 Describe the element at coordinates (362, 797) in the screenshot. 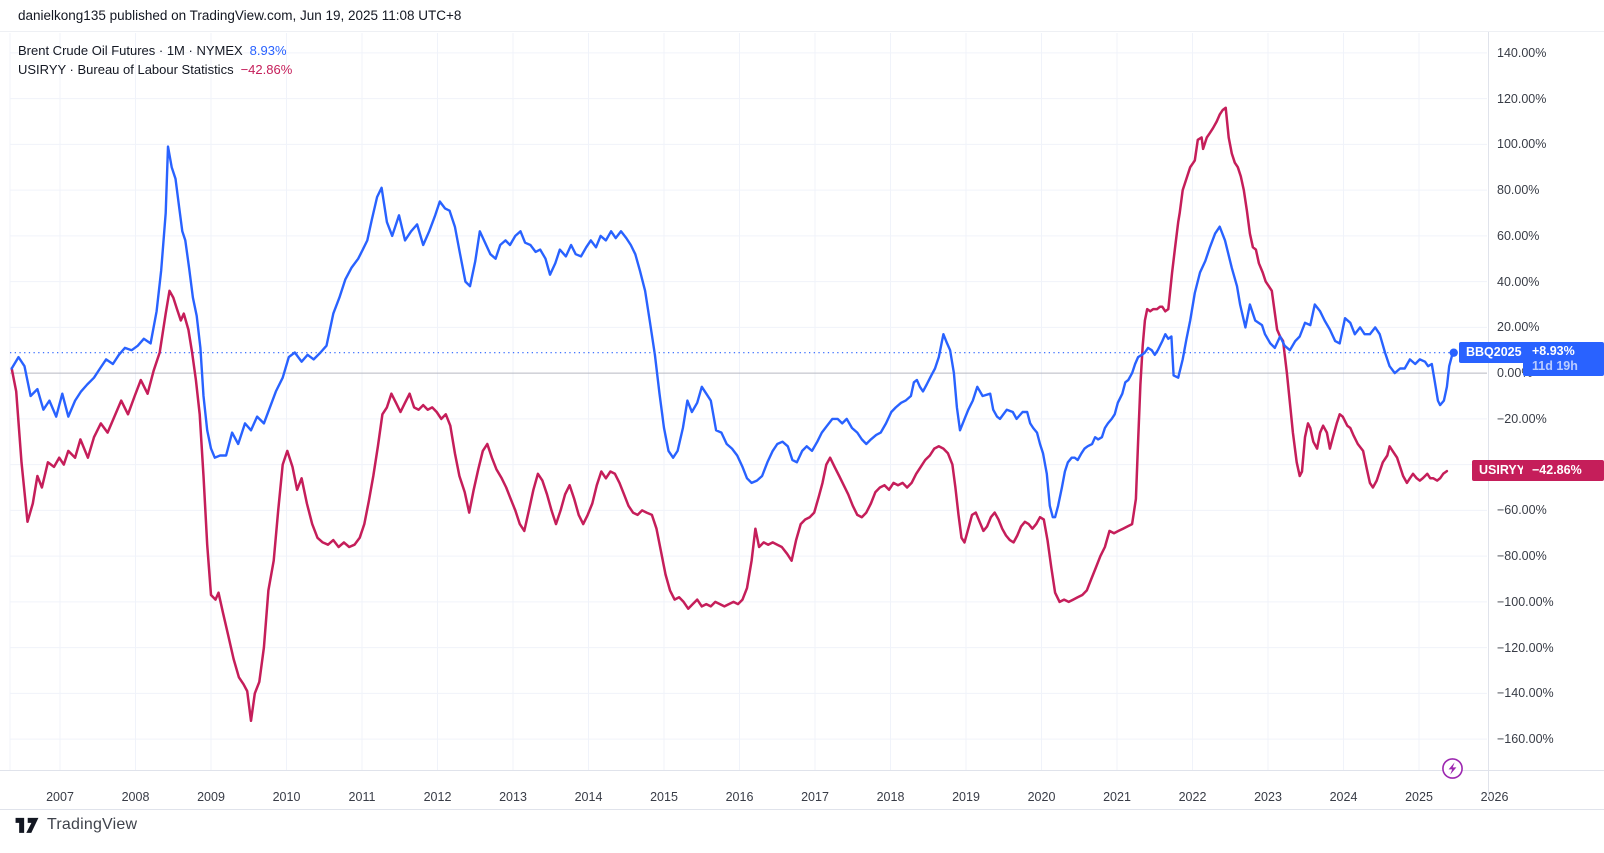

I see `x-axis-tick: 2011` at that location.